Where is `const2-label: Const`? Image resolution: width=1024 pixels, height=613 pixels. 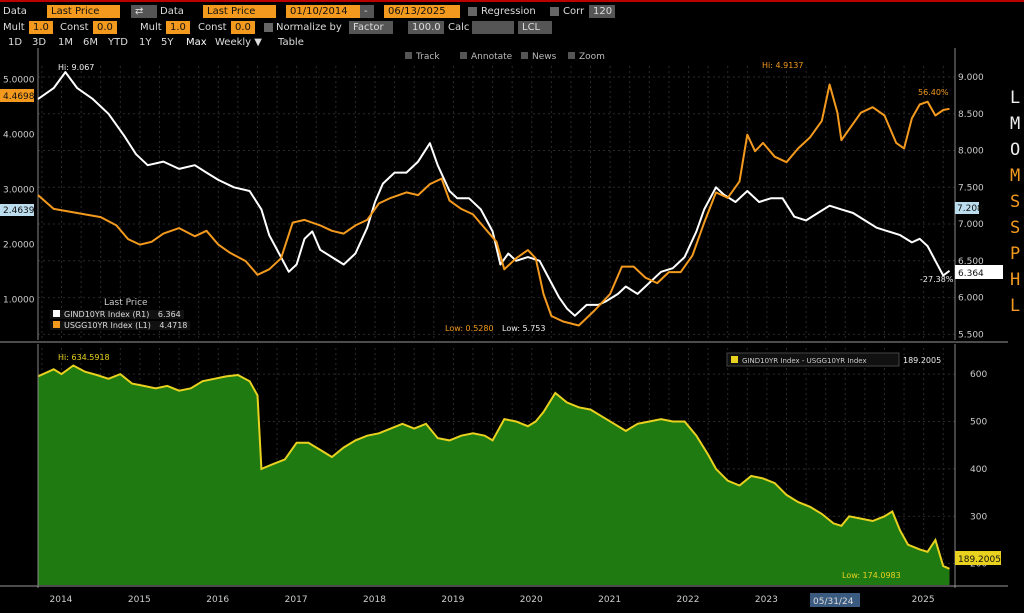 const2-label: Const is located at coordinates (212, 27).